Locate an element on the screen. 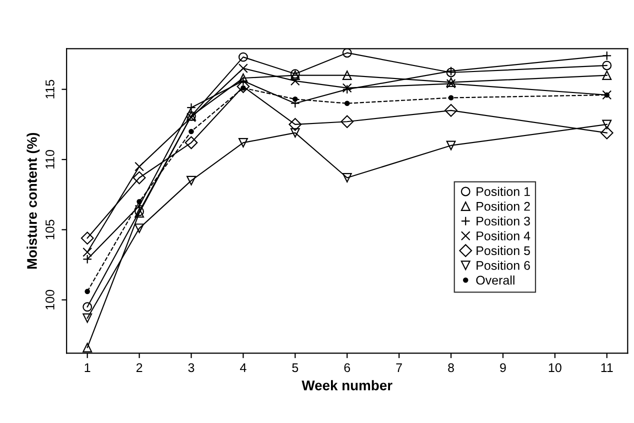 The width and height of the screenshot is (634, 423). x-tick-label: 7 is located at coordinates (399, 367).